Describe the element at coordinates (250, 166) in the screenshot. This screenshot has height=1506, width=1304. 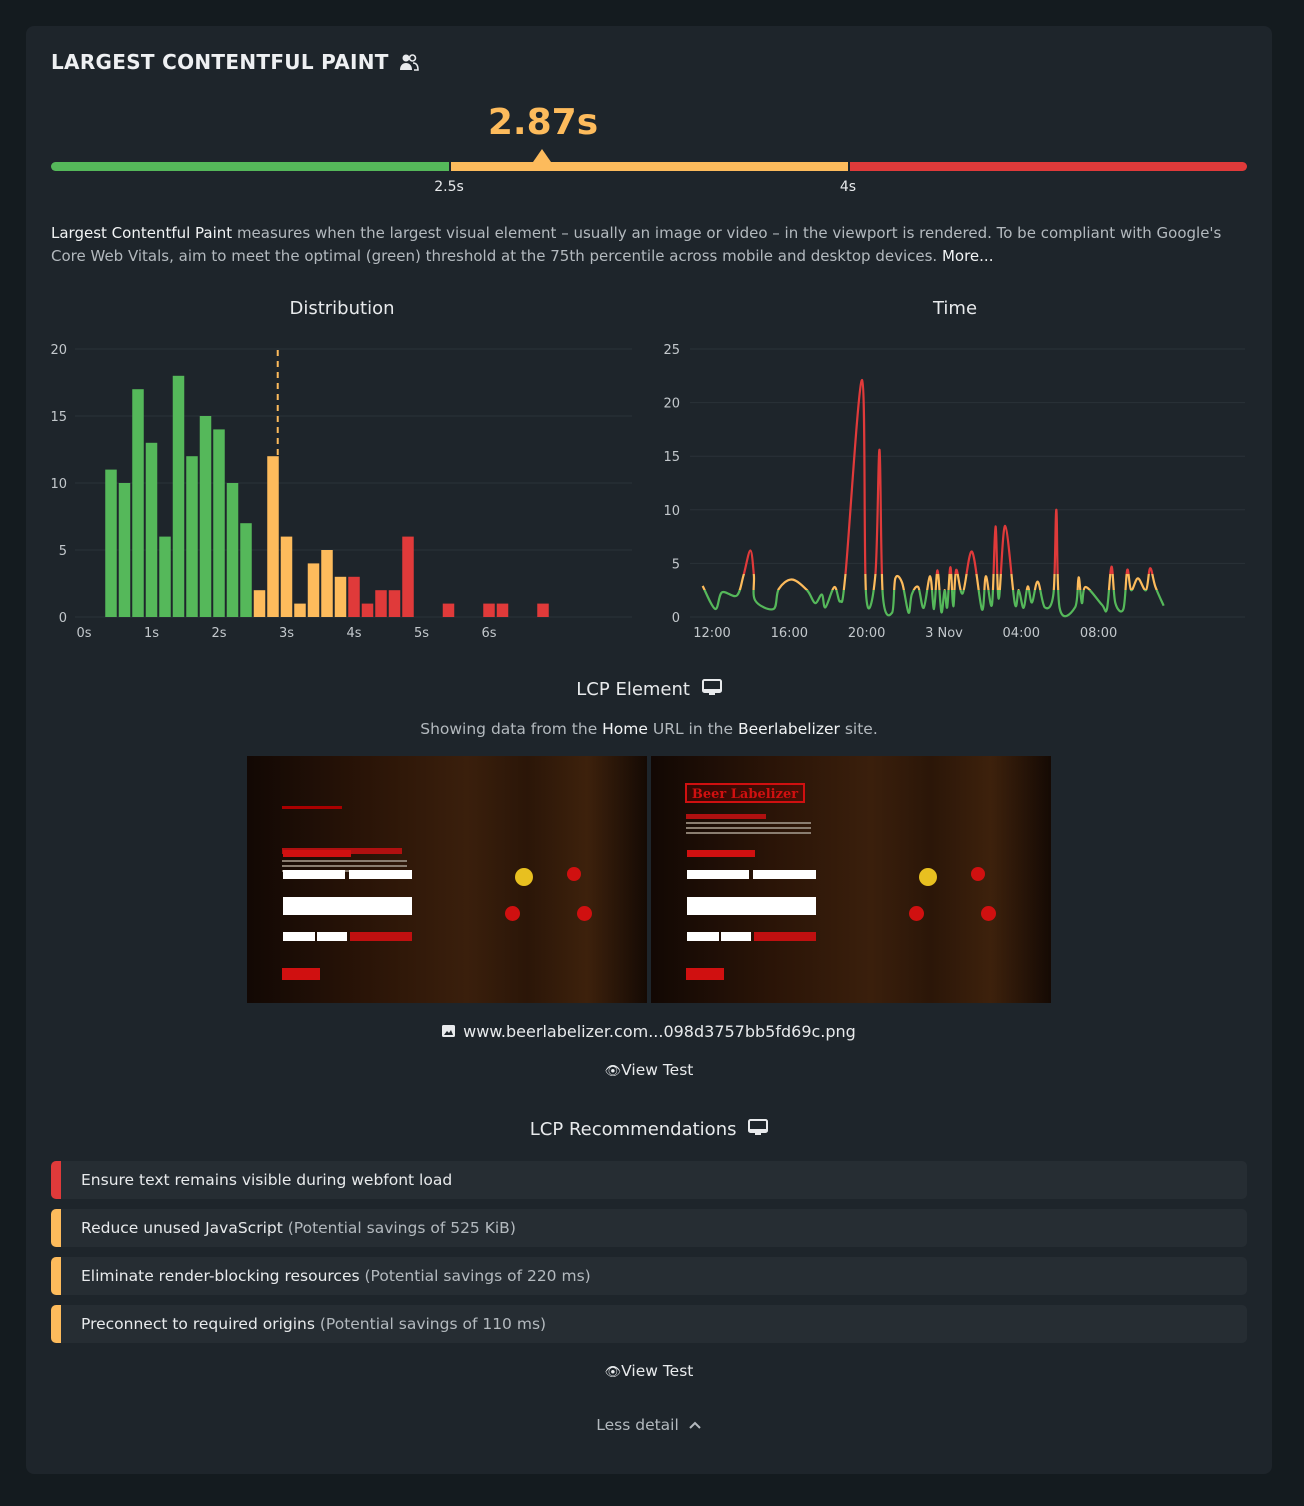
I see `good-segment` at that location.